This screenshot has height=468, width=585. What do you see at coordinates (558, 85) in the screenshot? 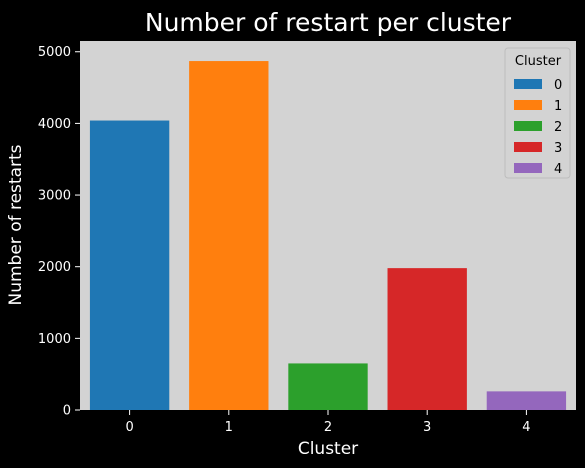
I see `legend-label: 0` at bounding box center [558, 85].